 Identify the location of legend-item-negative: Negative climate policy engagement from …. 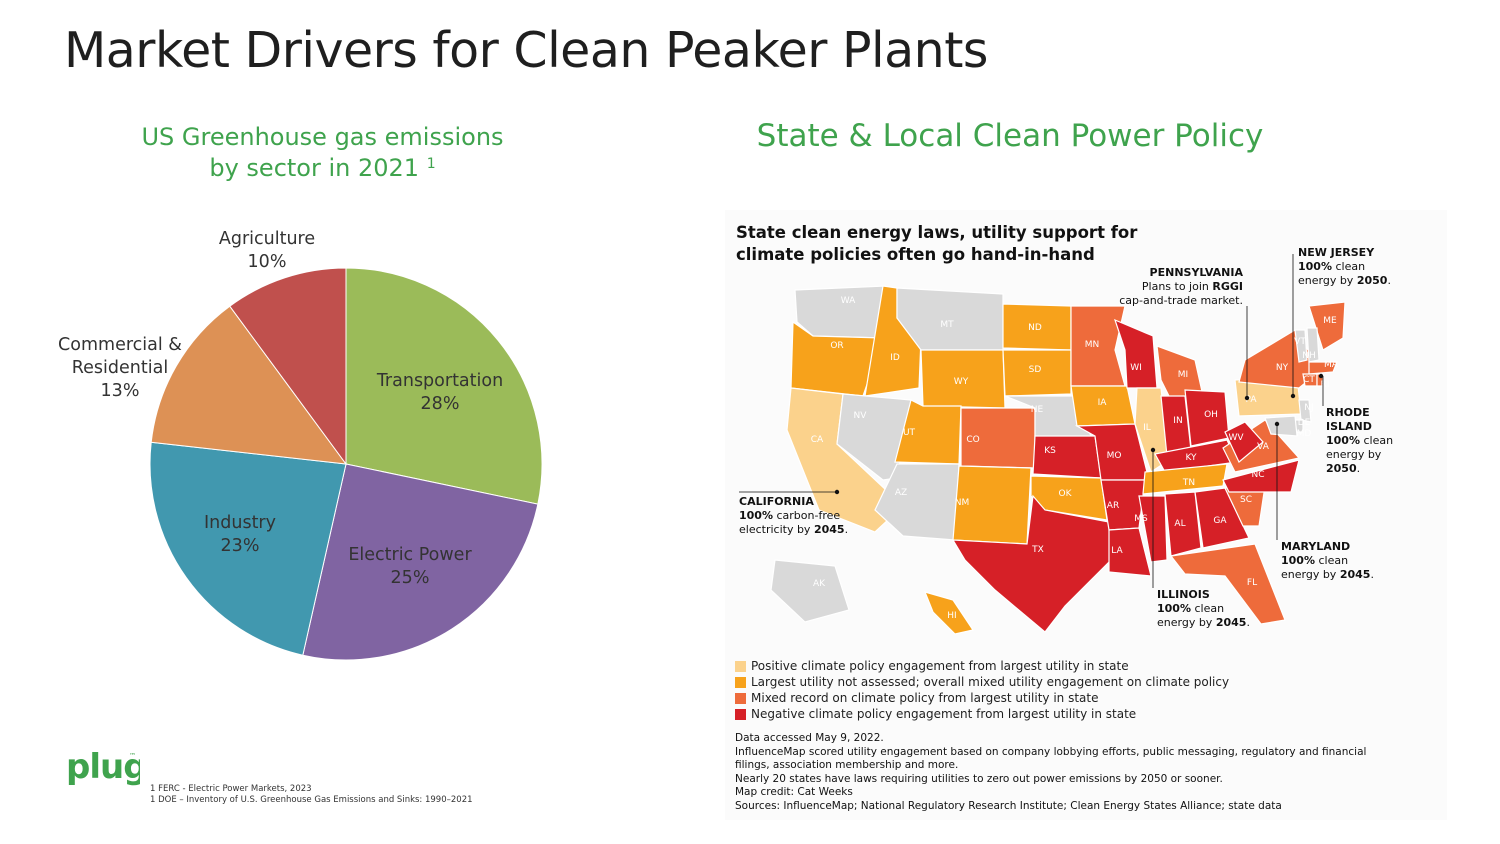
(982, 714).